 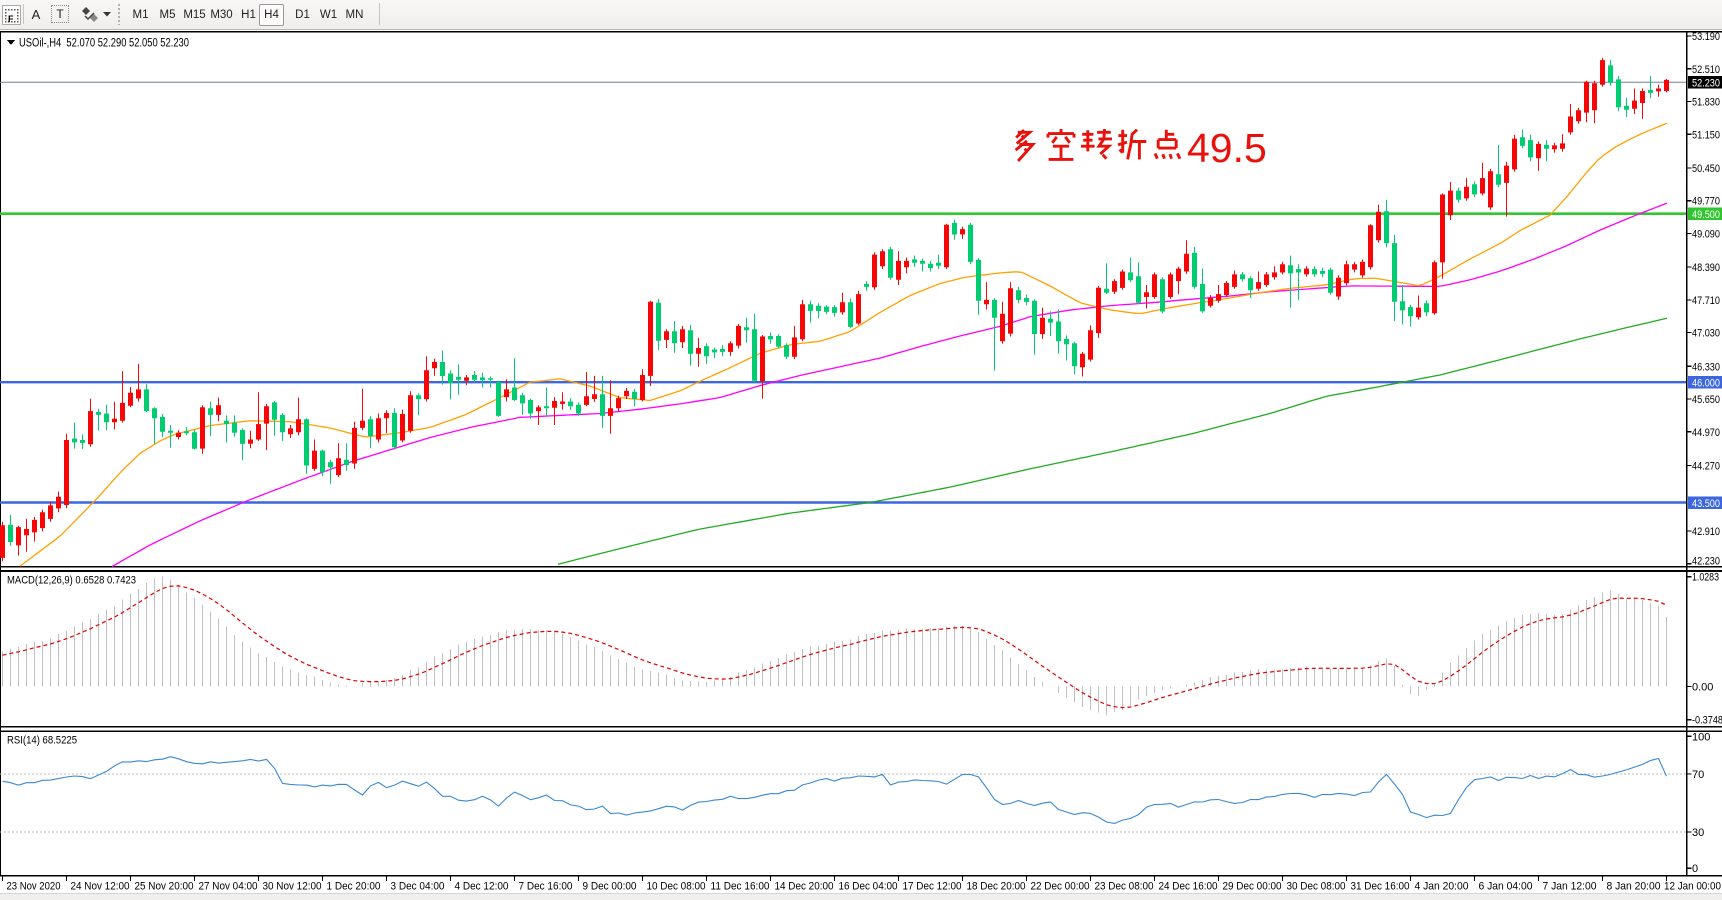 What do you see at coordinates (740, 887) in the screenshot?
I see `svg-text: 11 Dec 16:00` at bounding box center [740, 887].